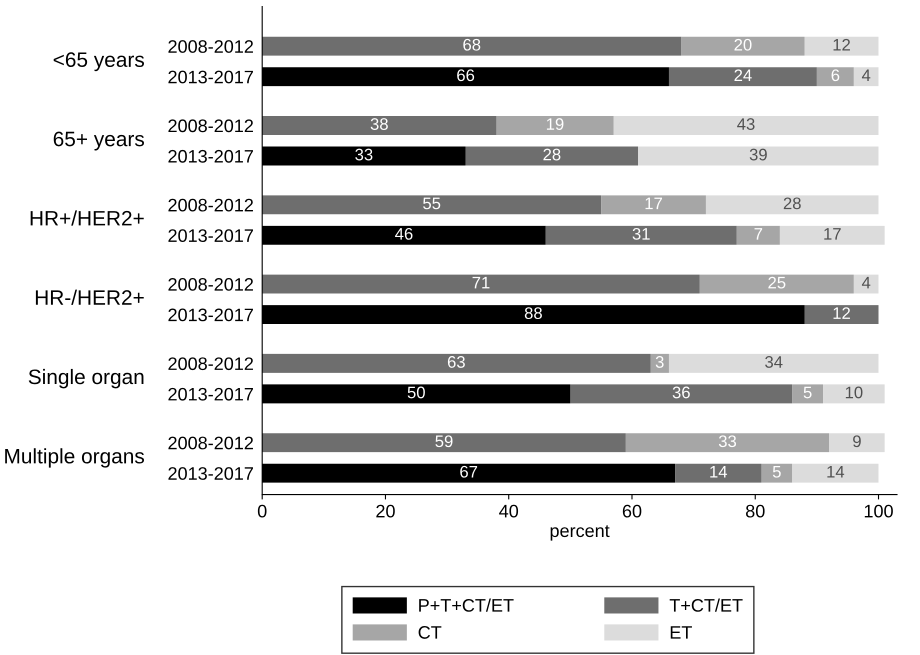 This screenshot has width=920, height=655. What do you see at coordinates (456, 362) in the screenshot?
I see `data-label: 63` at bounding box center [456, 362].